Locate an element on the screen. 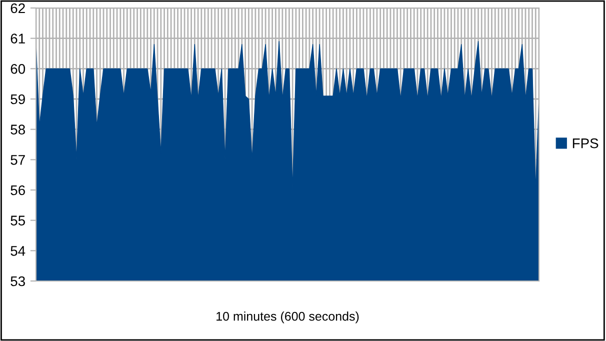 This screenshot has height=341, width=606. y-tick-label: 57 is located at coordinates (17, 160).